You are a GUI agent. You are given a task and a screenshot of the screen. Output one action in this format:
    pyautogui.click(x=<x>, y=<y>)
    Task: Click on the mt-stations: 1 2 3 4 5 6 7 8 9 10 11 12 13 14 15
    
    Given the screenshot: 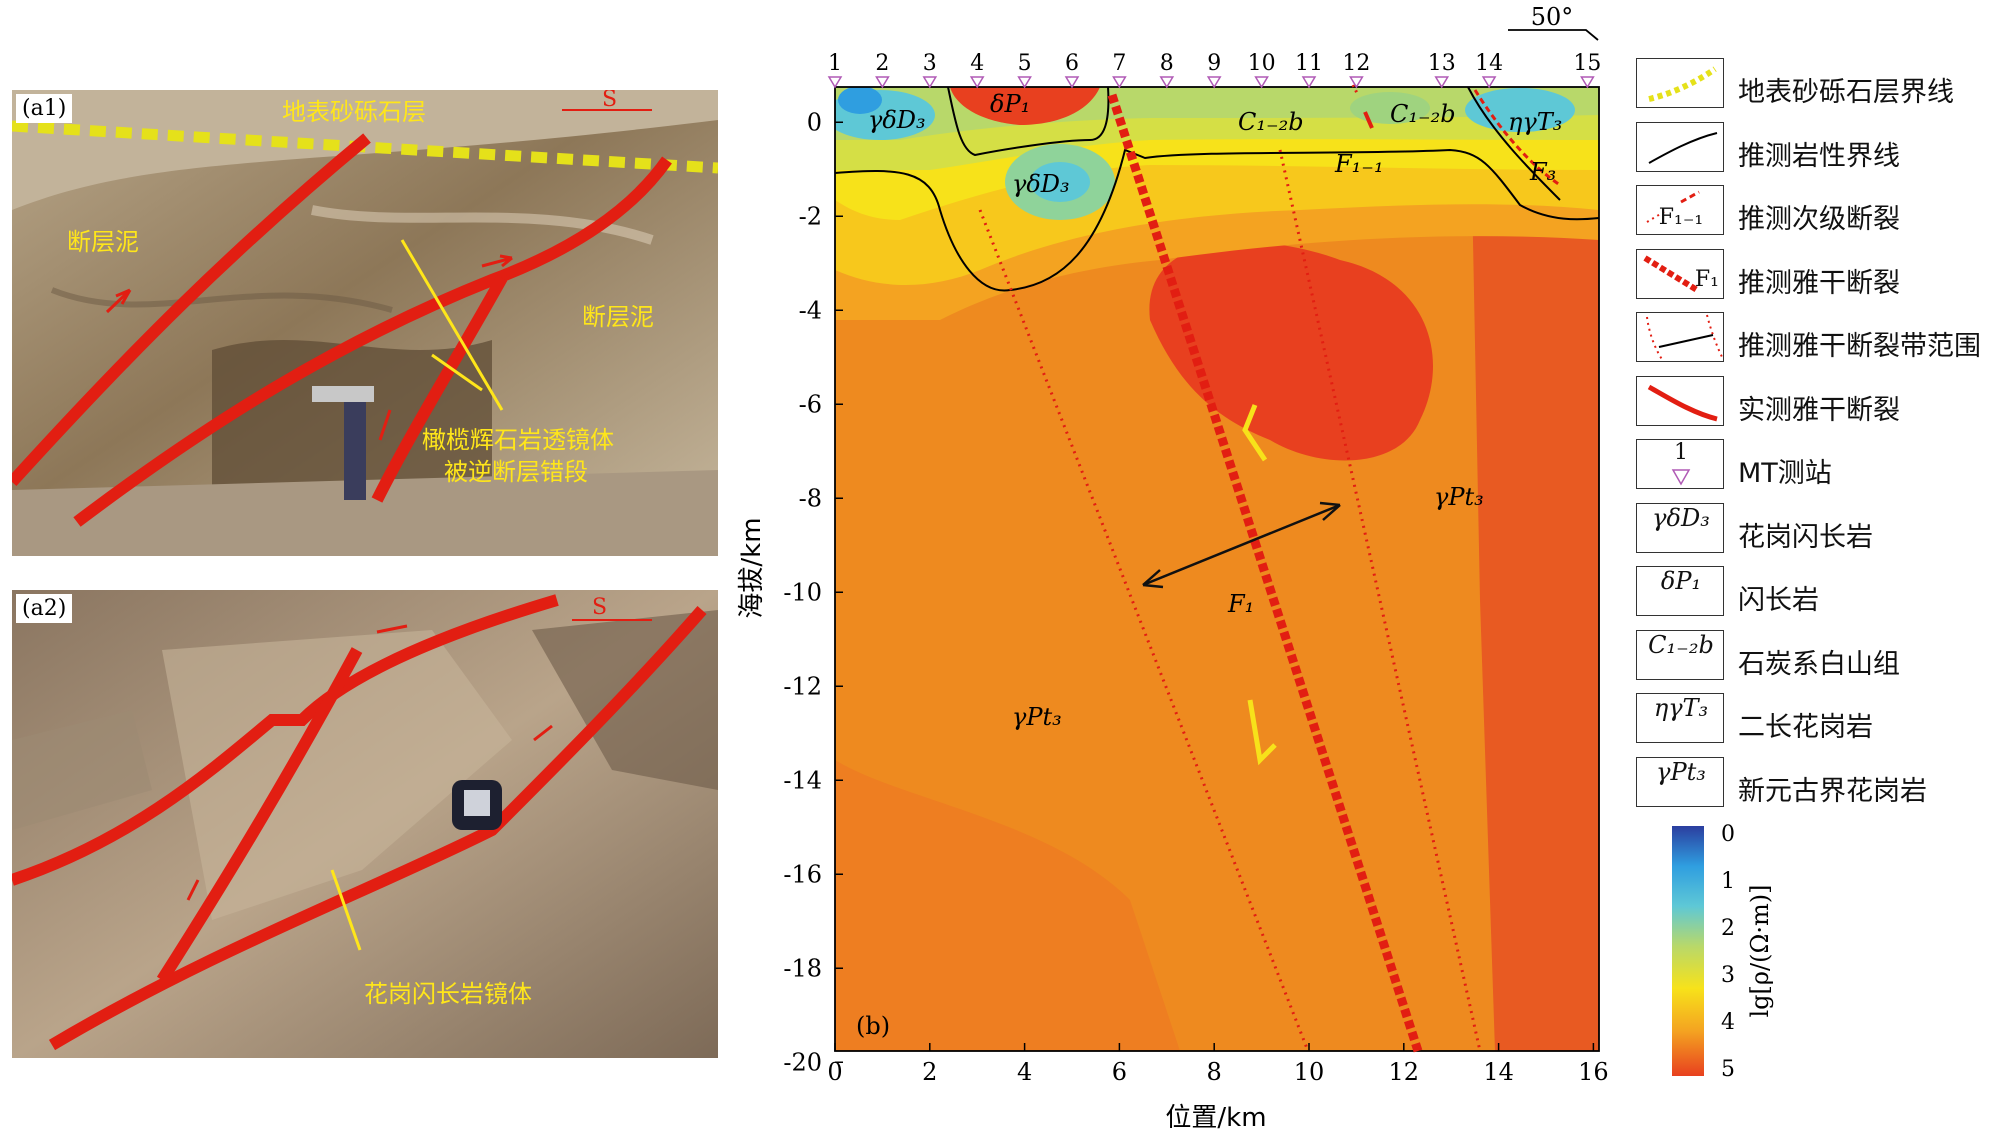 What is the action you would take?
    pyautogui.click(x=1214, y=70)
    